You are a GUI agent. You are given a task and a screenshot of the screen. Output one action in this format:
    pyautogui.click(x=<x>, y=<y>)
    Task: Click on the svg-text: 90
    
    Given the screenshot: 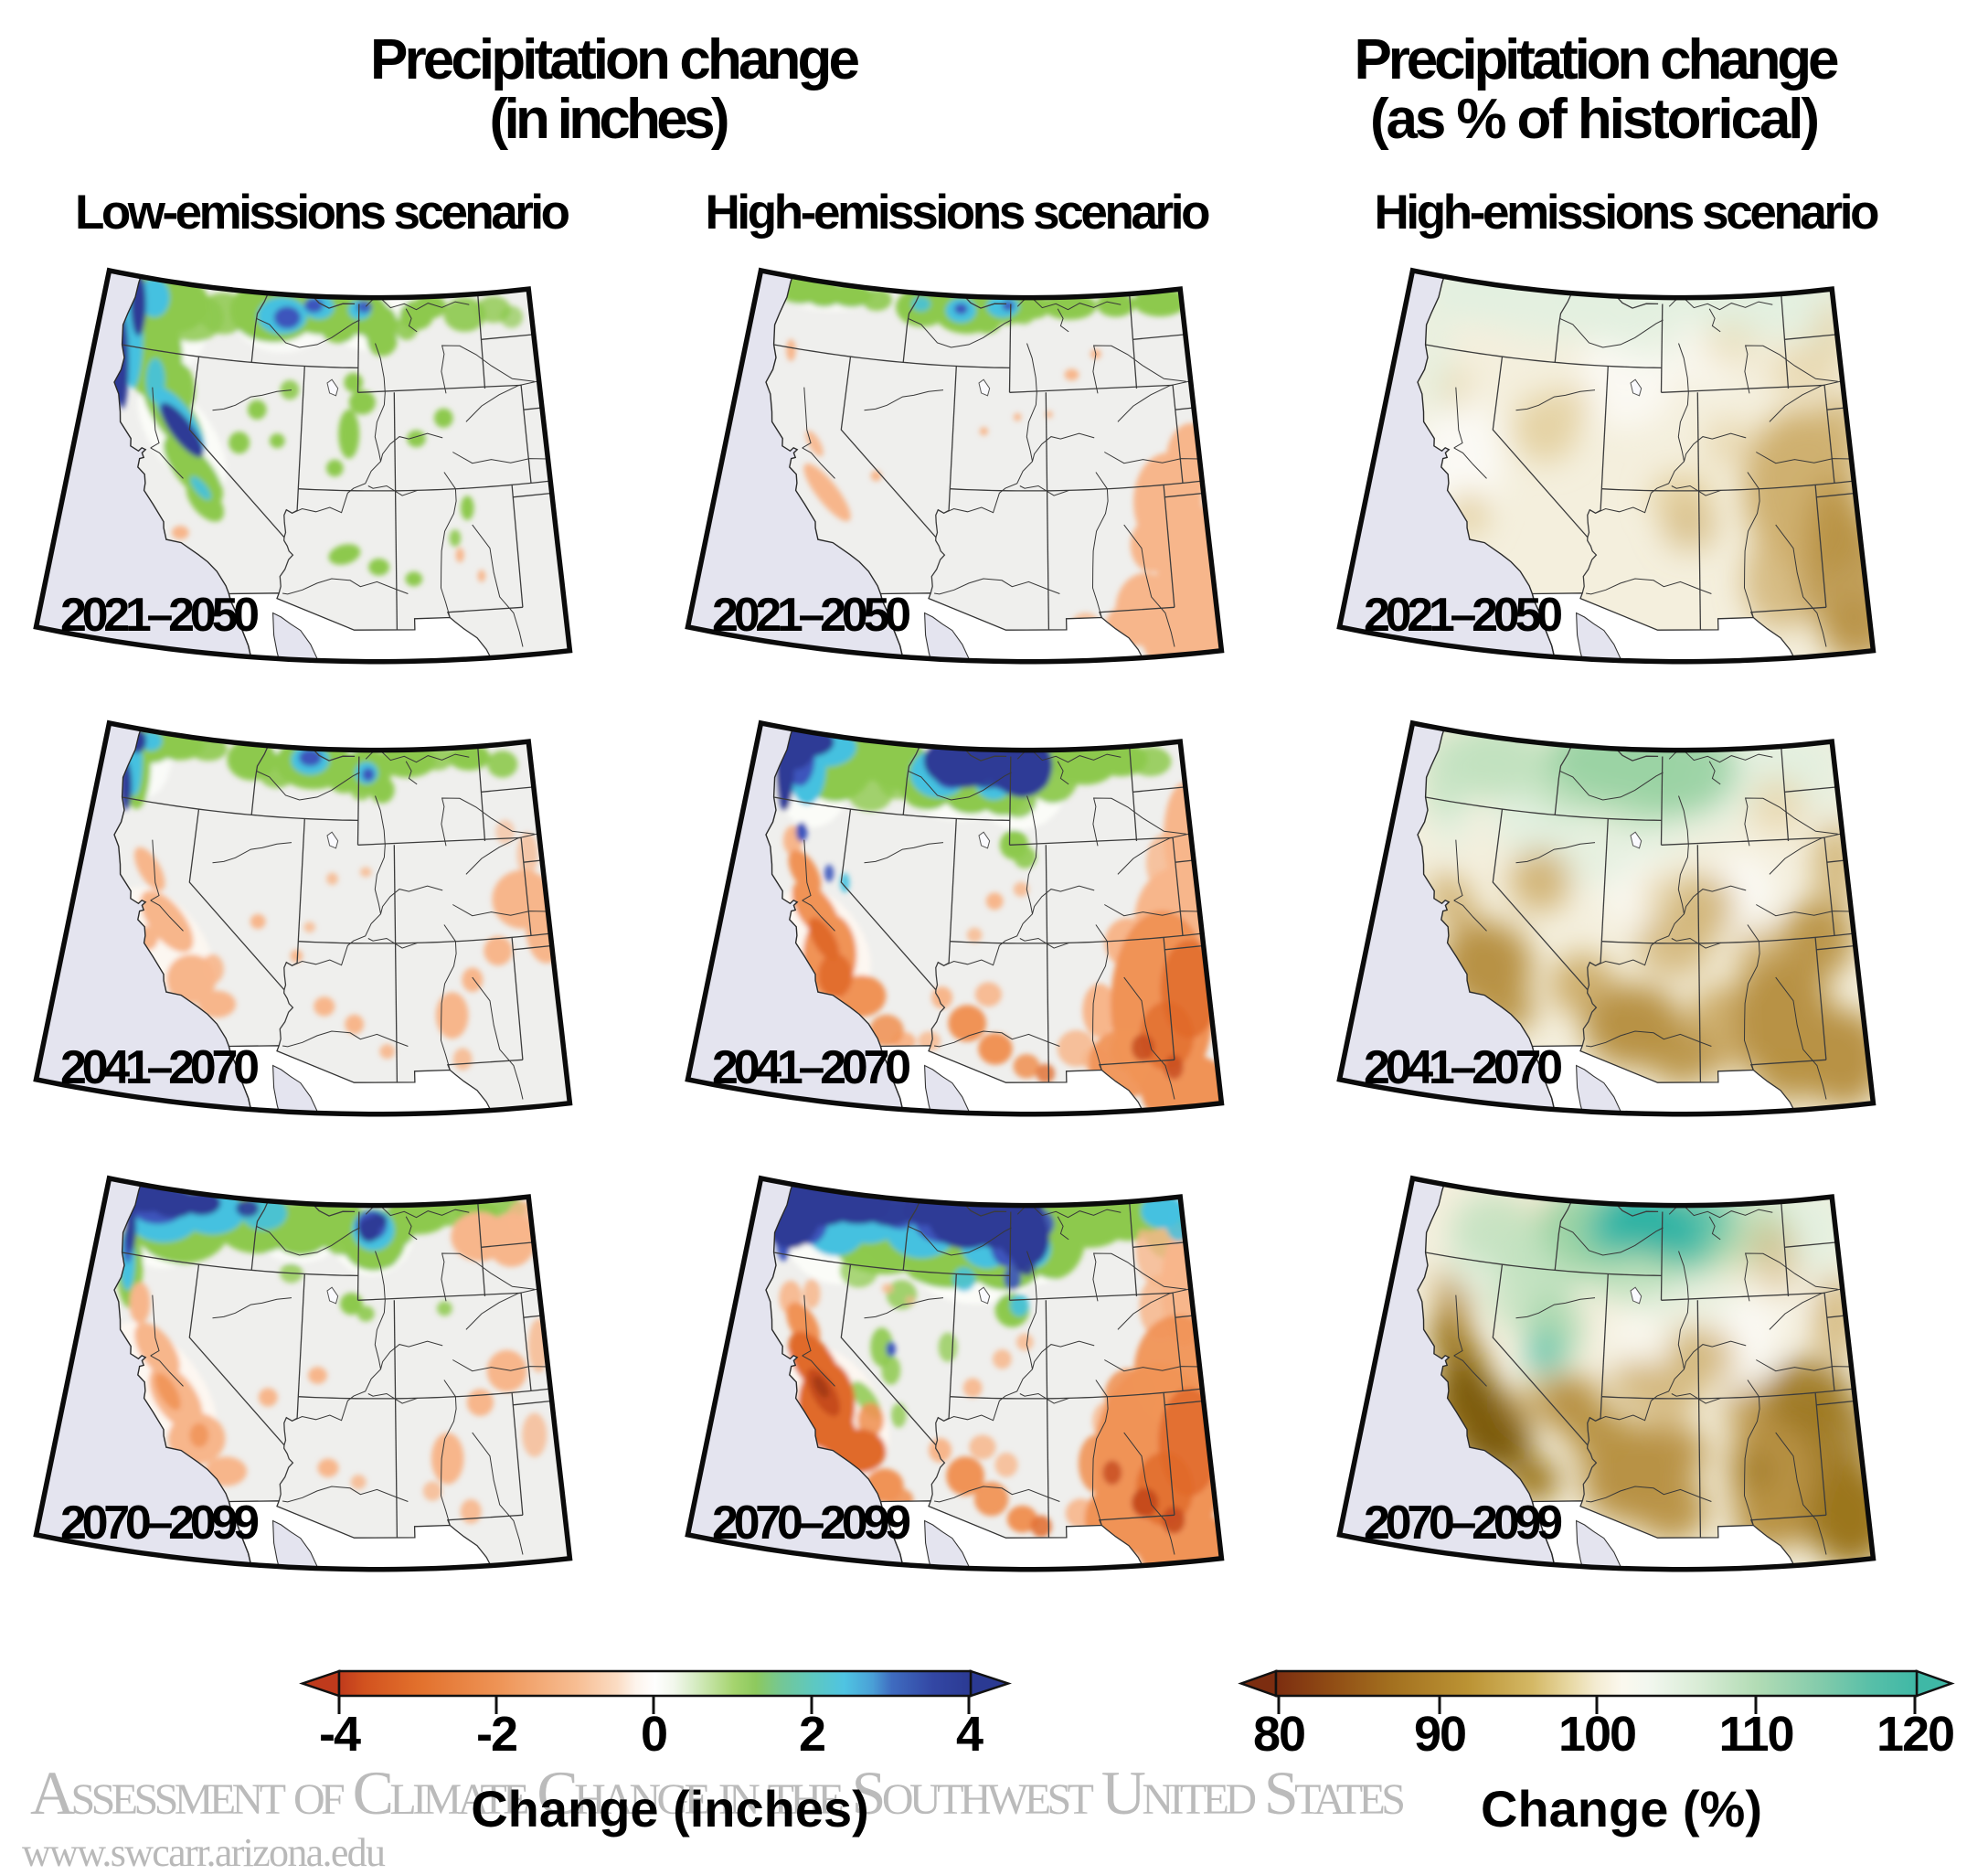 What is the action you would take?
    pyautogui.click(x=1439, y=1734)
    